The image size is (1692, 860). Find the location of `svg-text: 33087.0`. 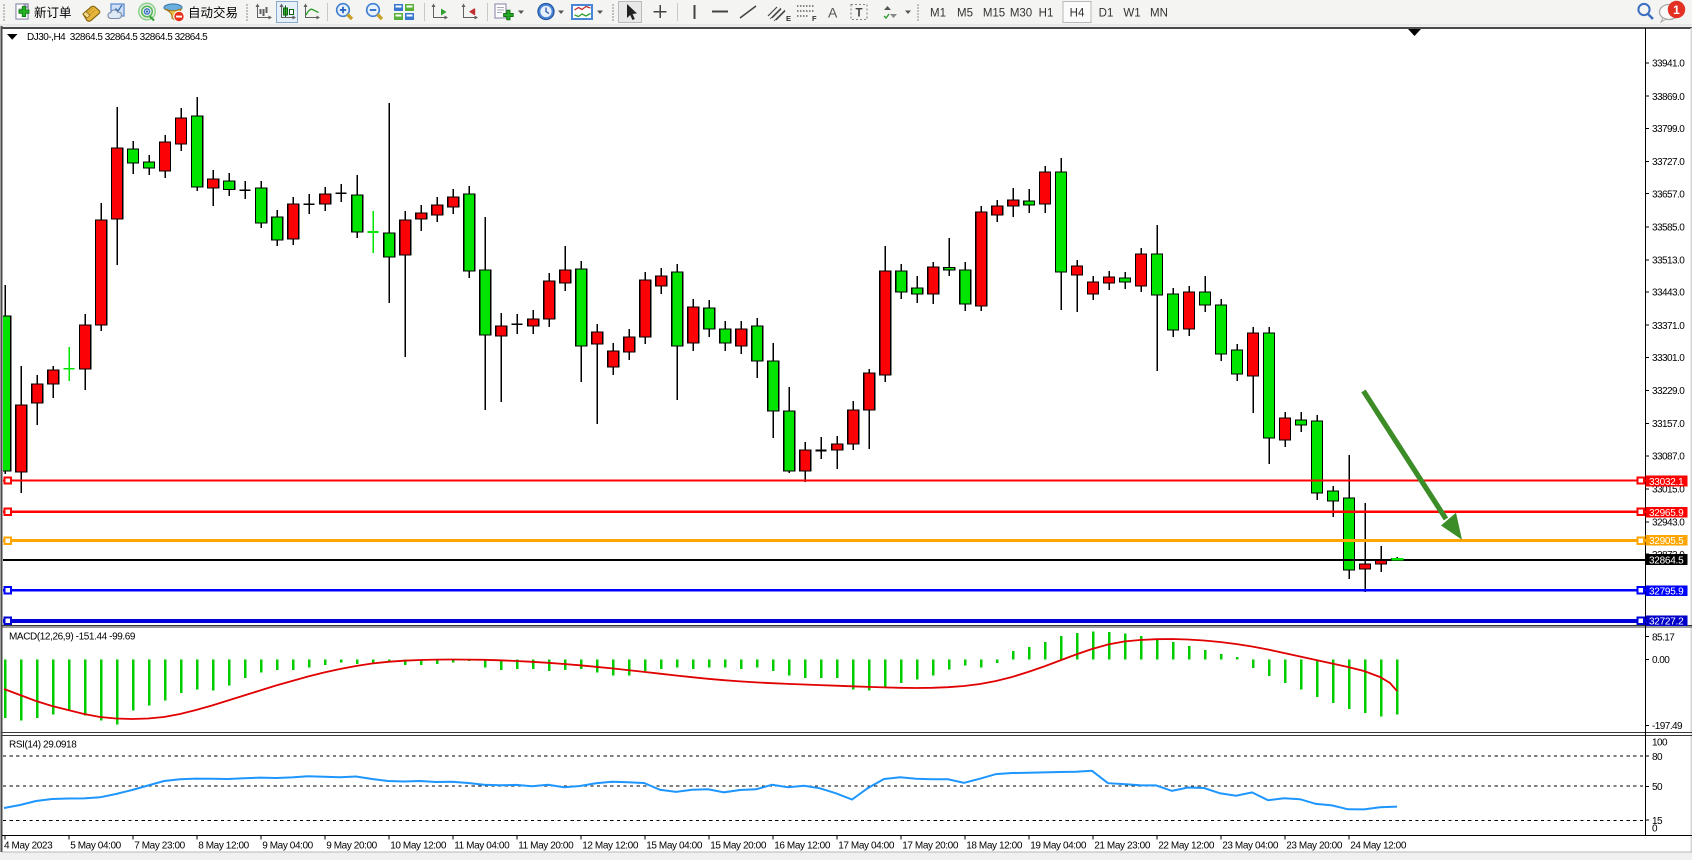

svg-text: 33087.0 is located at coordinates (1668, 456).